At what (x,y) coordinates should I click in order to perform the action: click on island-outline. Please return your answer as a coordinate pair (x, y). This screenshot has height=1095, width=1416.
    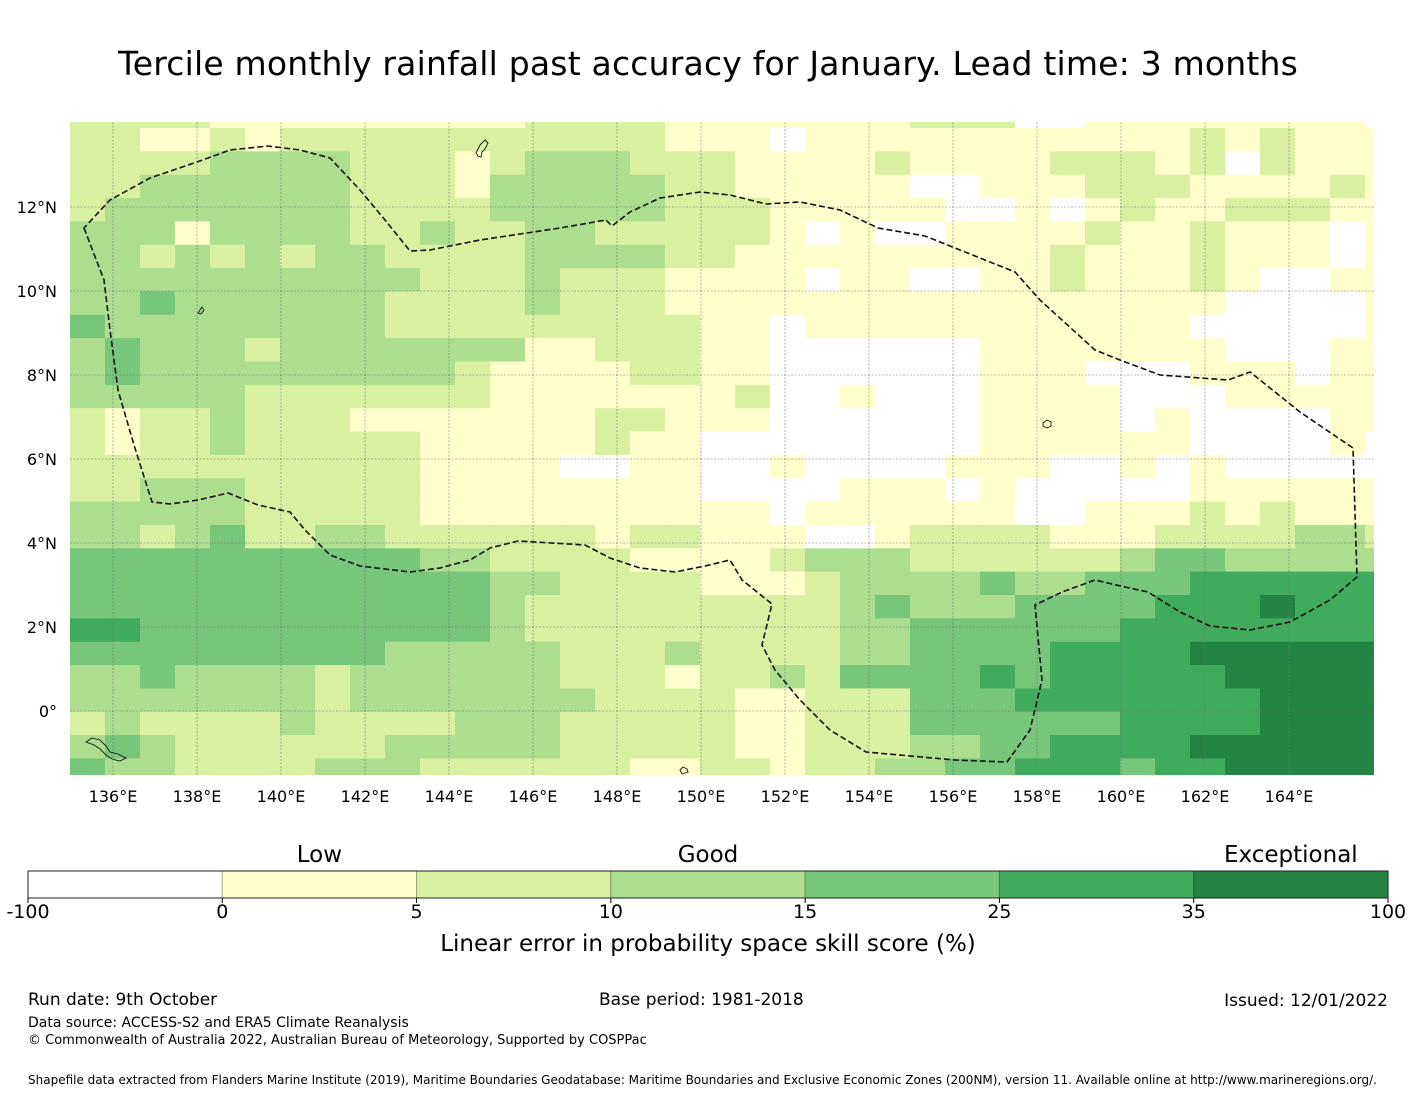
    Looking at the image, I should click on (684, 770).